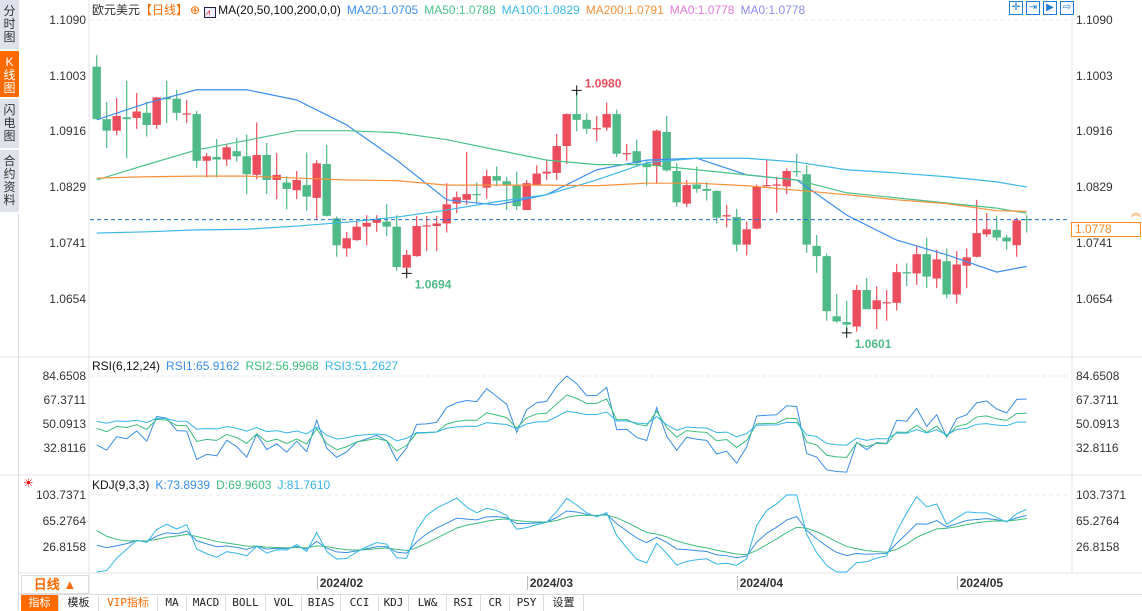 Image resolution: width=1142 pixels, height=611 pixels. Describe the element at coordinates (9, 75) in the screenshot. I see `side-tab-kline: K线图` at that location.